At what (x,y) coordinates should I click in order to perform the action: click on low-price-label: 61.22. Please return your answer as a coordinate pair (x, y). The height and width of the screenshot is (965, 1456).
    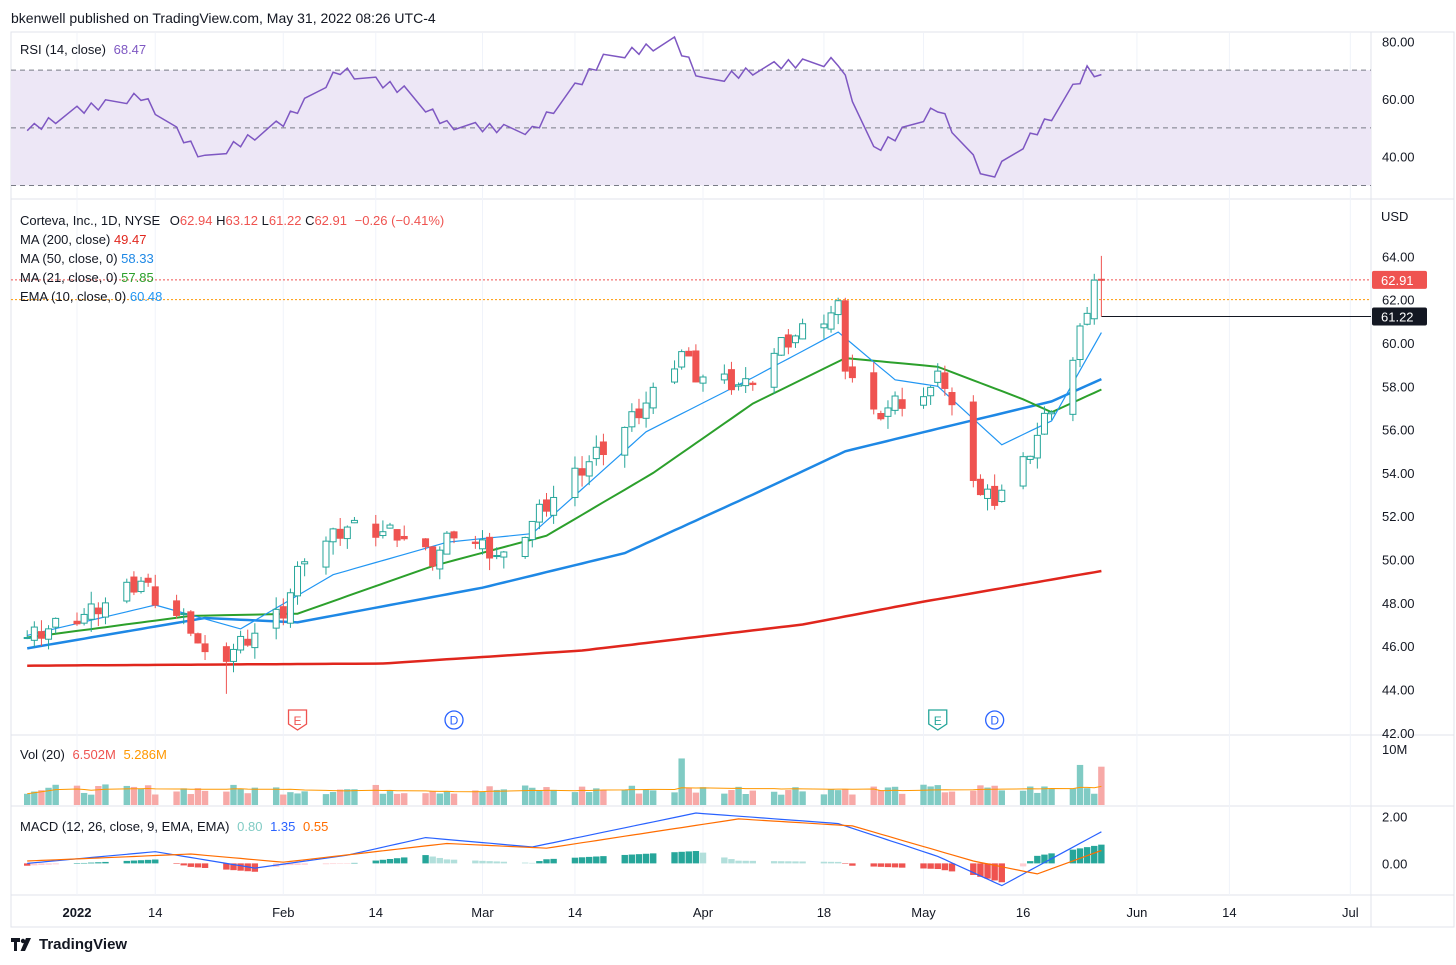
    Looking at the image, I should click on (1399, 316).